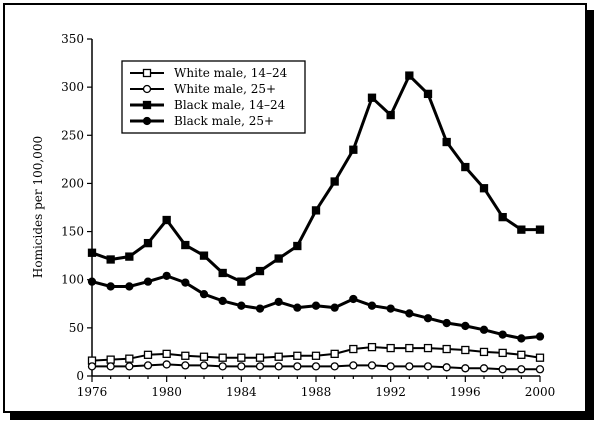 The height and width of the screenshot is (424, 599). I want to click on y-tick-label: 250, so click(72, 135).